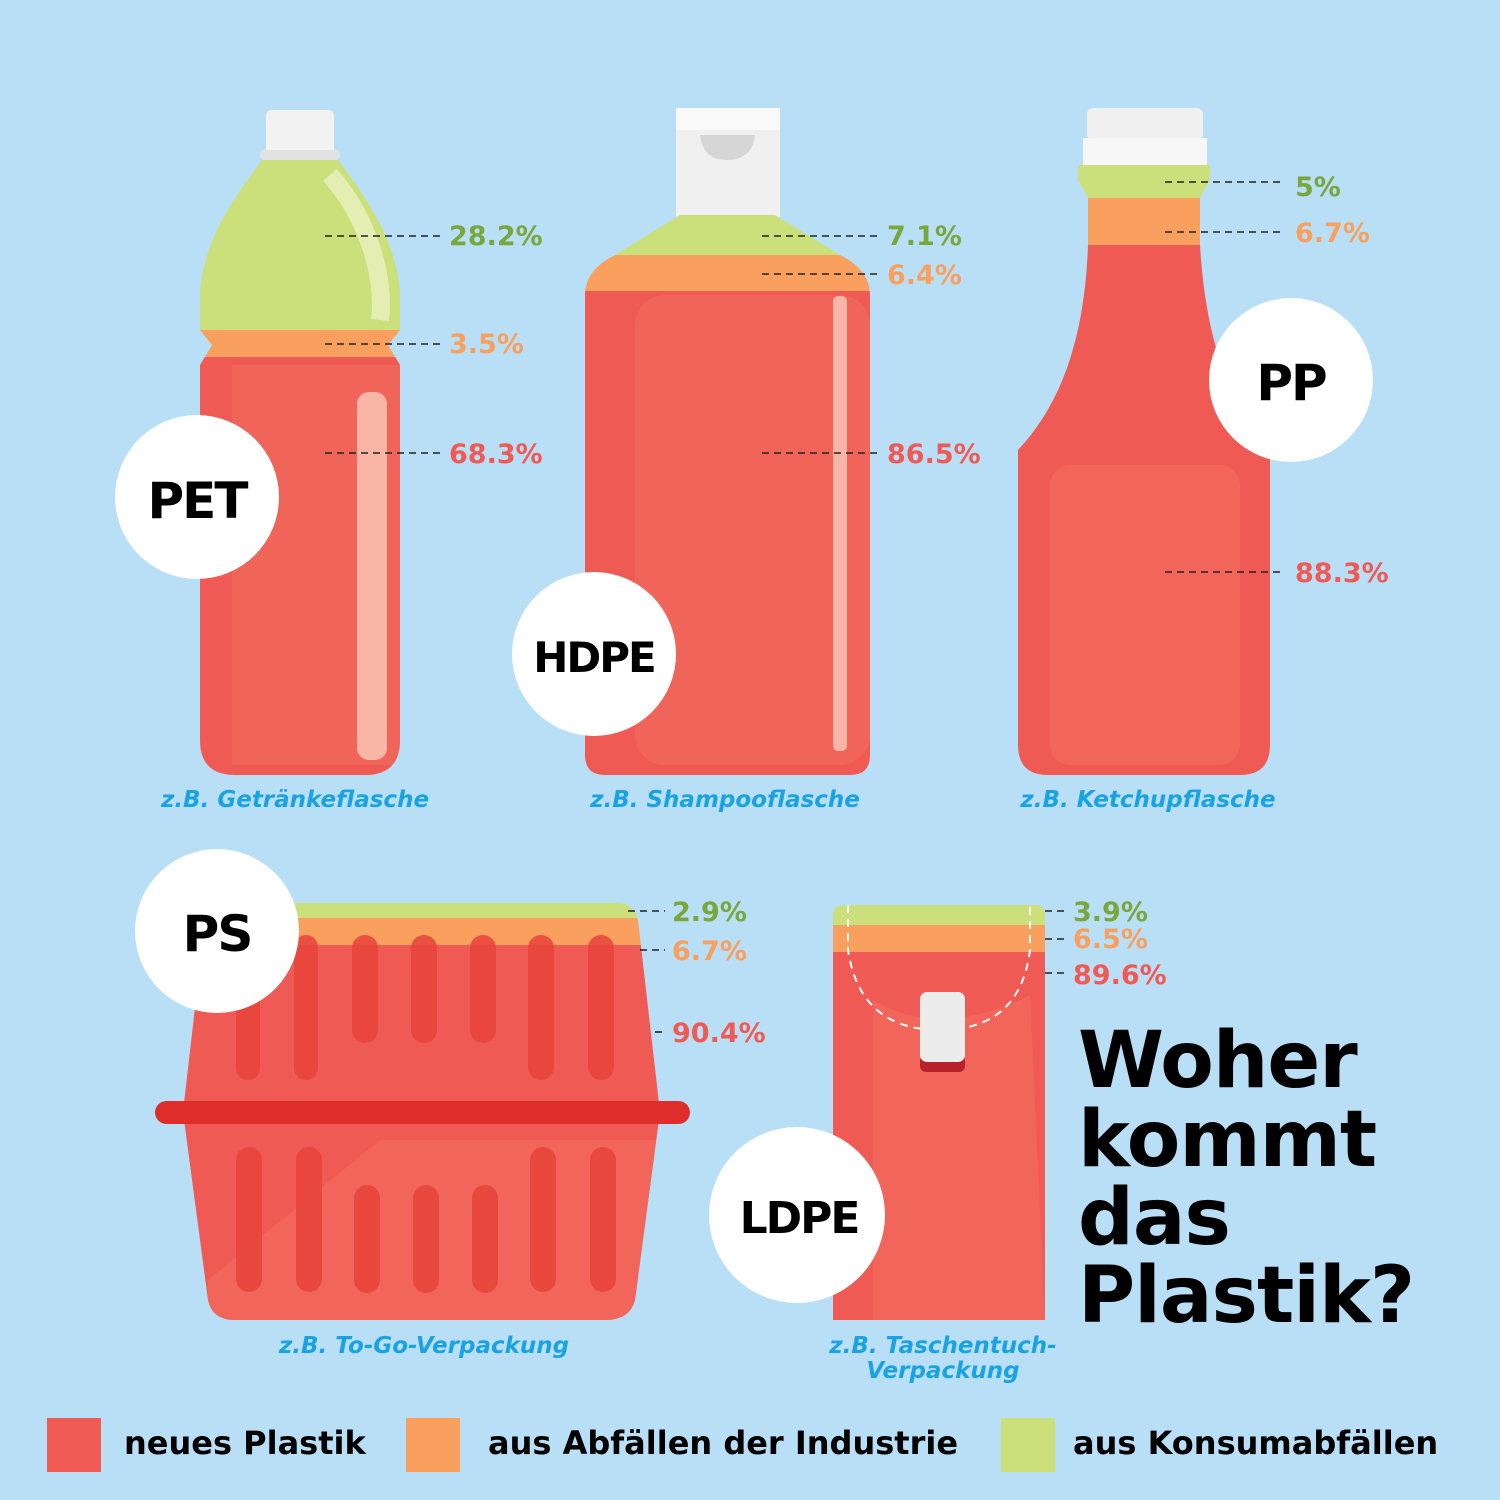  I want to click on svg-text: Woher, so click(1218, 1061).